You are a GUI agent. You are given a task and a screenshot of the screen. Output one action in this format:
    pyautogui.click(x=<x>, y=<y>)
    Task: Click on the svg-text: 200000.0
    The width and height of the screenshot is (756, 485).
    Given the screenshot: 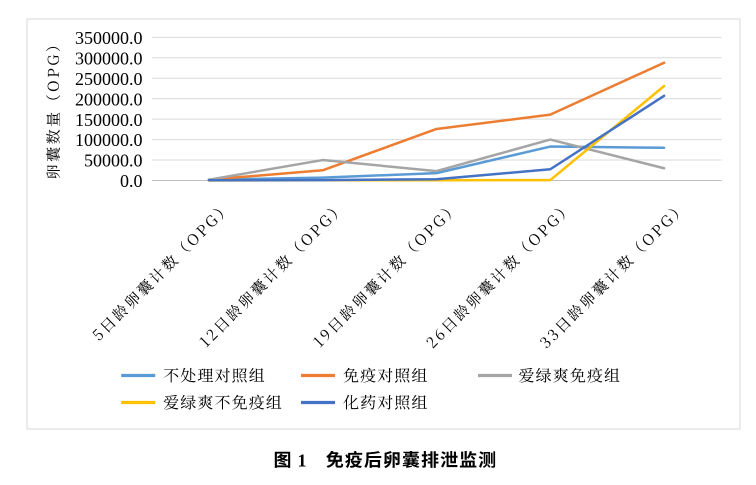 What is the action you would take?
    pyautogui.click(x=109, y=99)
    